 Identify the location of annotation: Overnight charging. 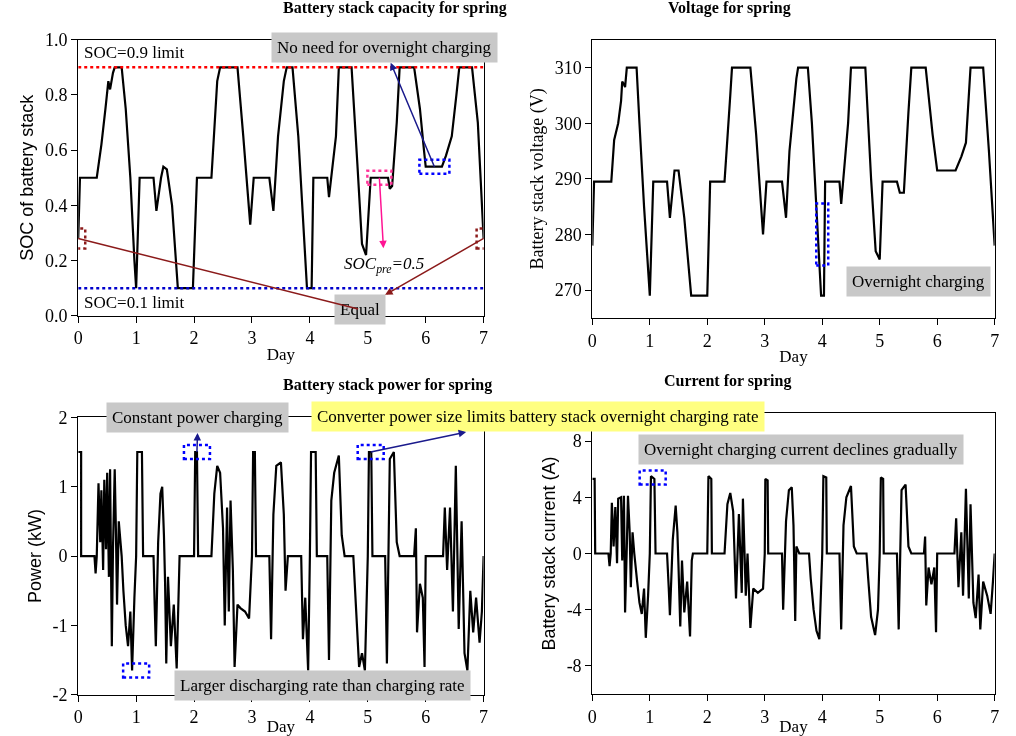
(918, 281).